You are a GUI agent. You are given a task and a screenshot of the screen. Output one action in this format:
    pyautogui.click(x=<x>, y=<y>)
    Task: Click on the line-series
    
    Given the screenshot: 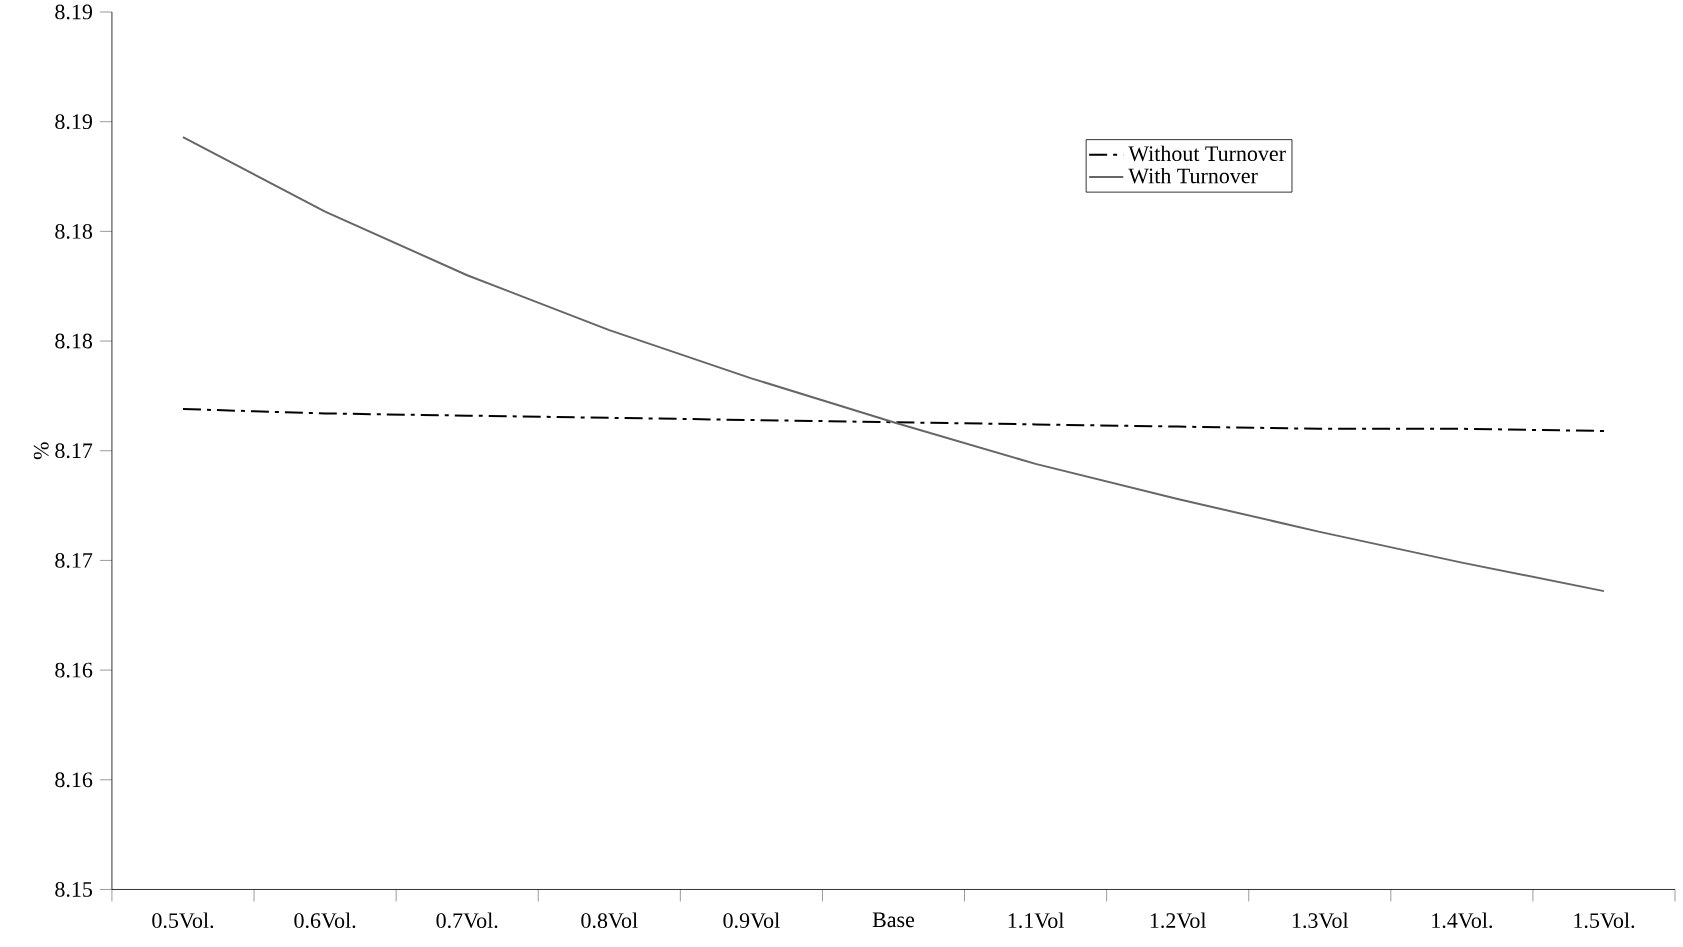 What is the action you would take?
    pyautogui.click(x=893, y=419)
    